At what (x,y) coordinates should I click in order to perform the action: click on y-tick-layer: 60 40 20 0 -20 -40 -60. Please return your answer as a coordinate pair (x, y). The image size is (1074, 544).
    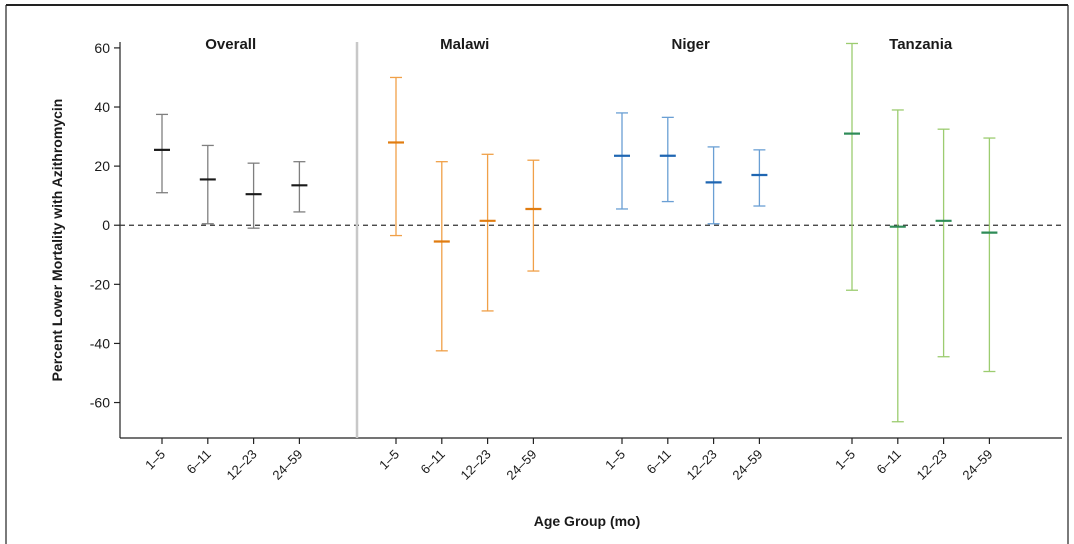
    Looking at the image, I should click on (105, 225).